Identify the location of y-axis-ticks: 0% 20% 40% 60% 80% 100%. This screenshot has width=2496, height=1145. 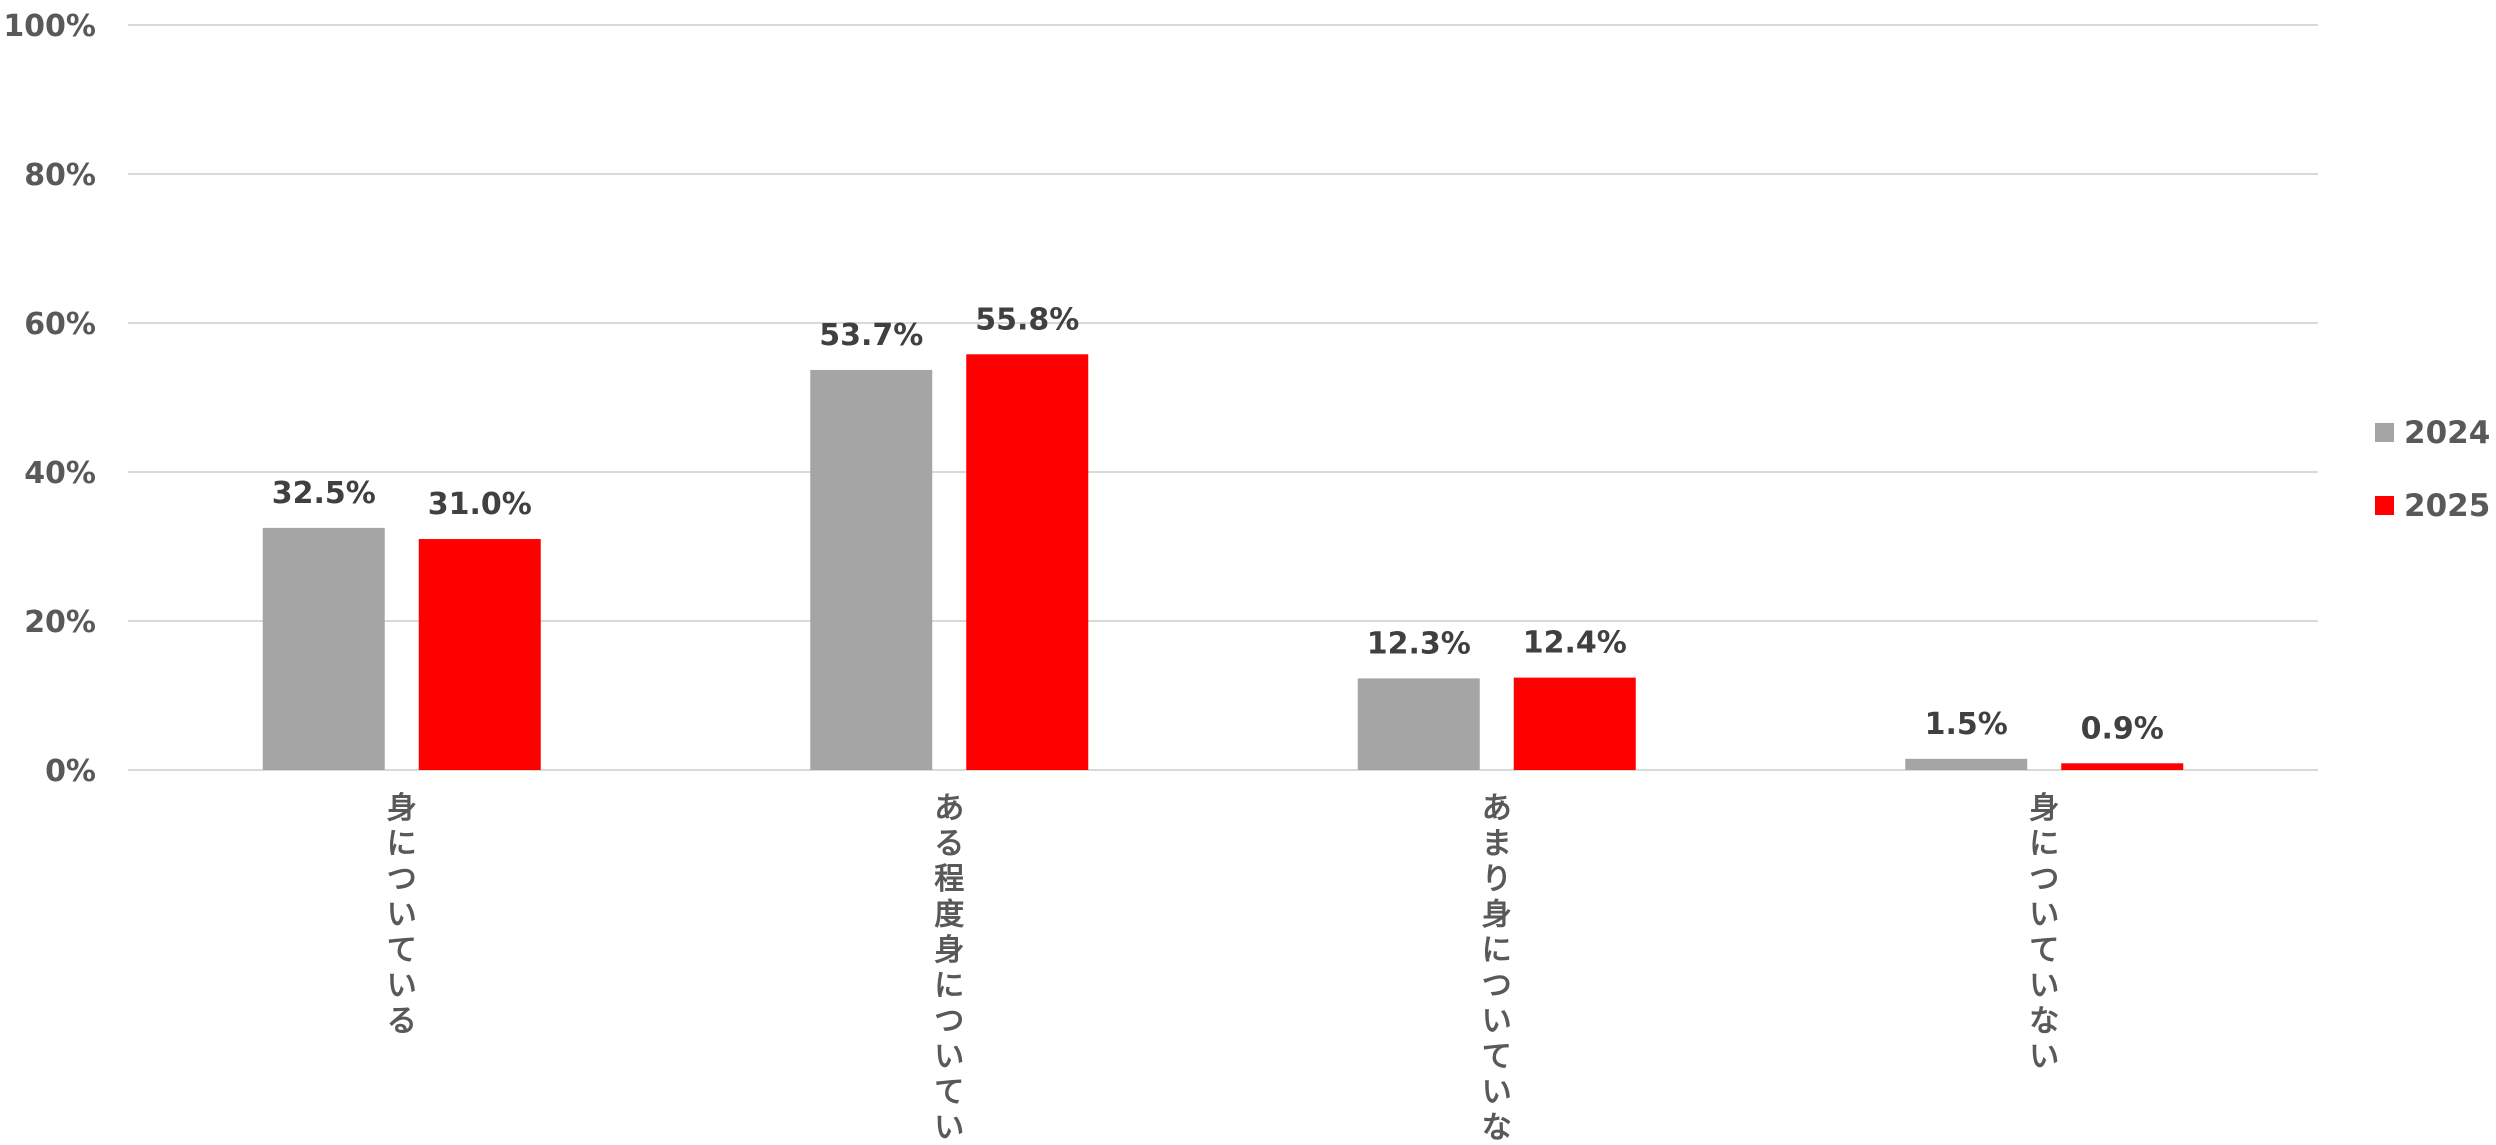
(49, 399).